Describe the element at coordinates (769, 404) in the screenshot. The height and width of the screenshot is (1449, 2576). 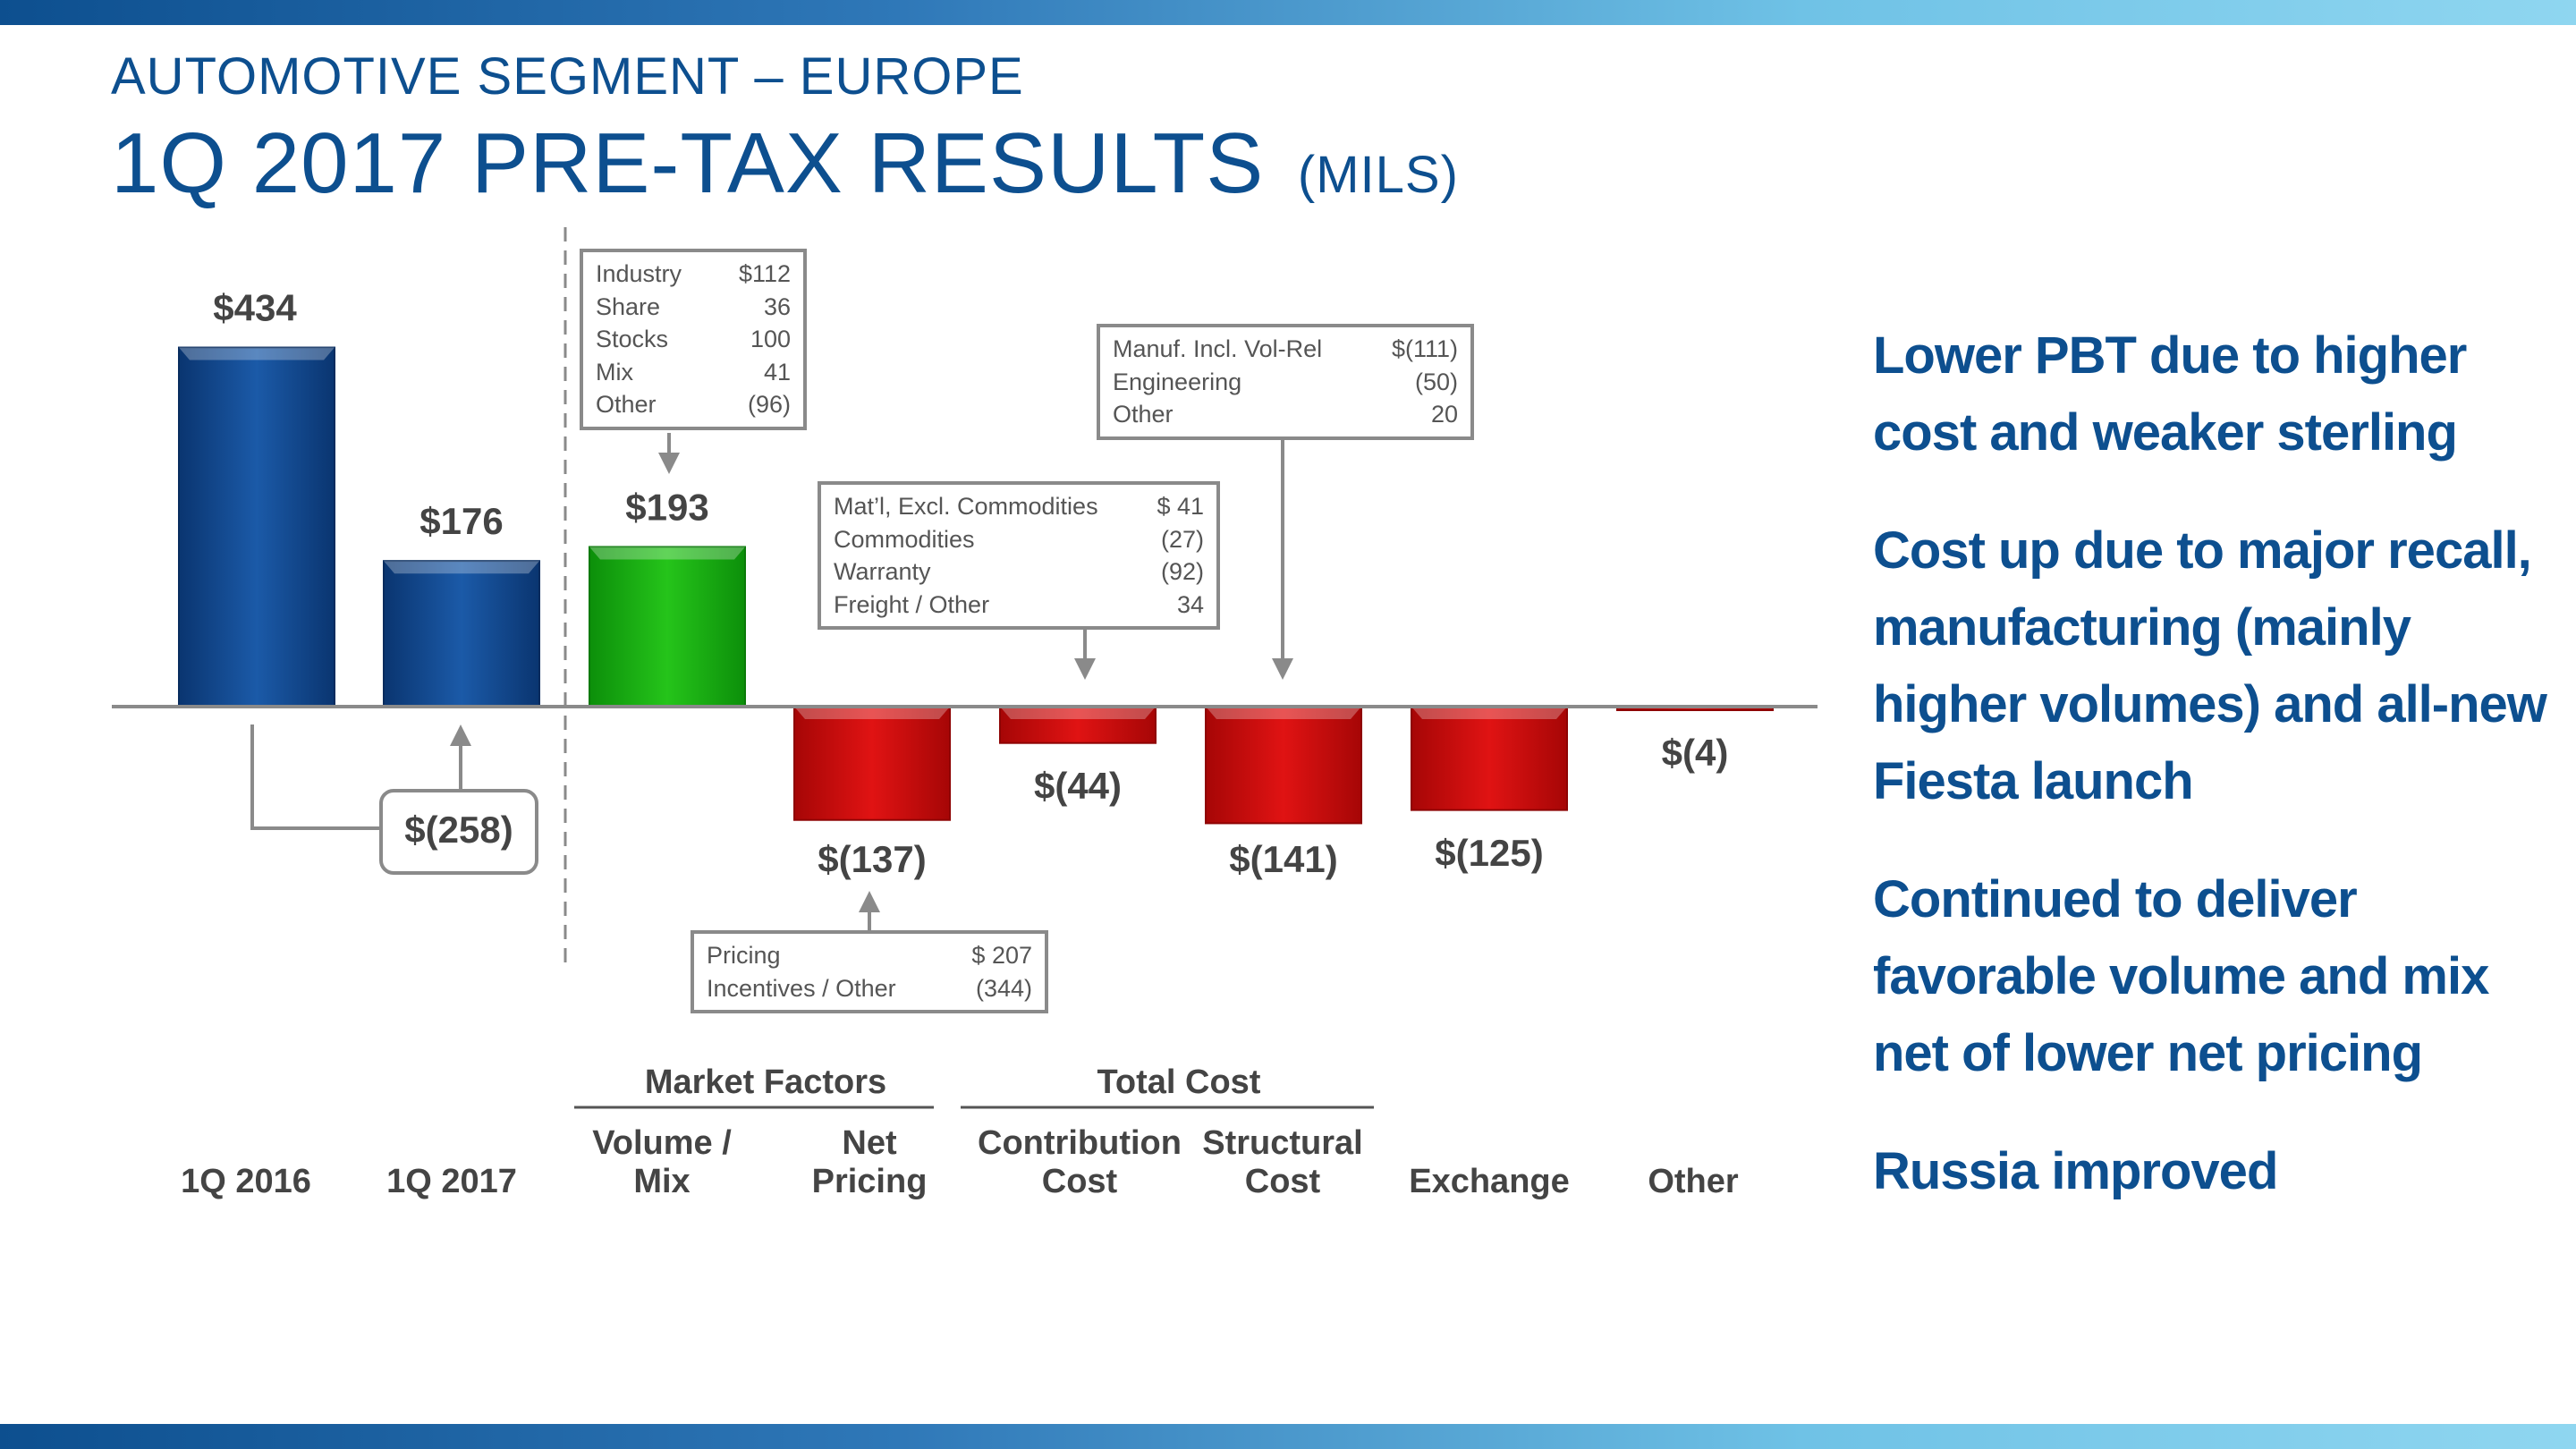
I see `breakdown-value: (96)` at that location.